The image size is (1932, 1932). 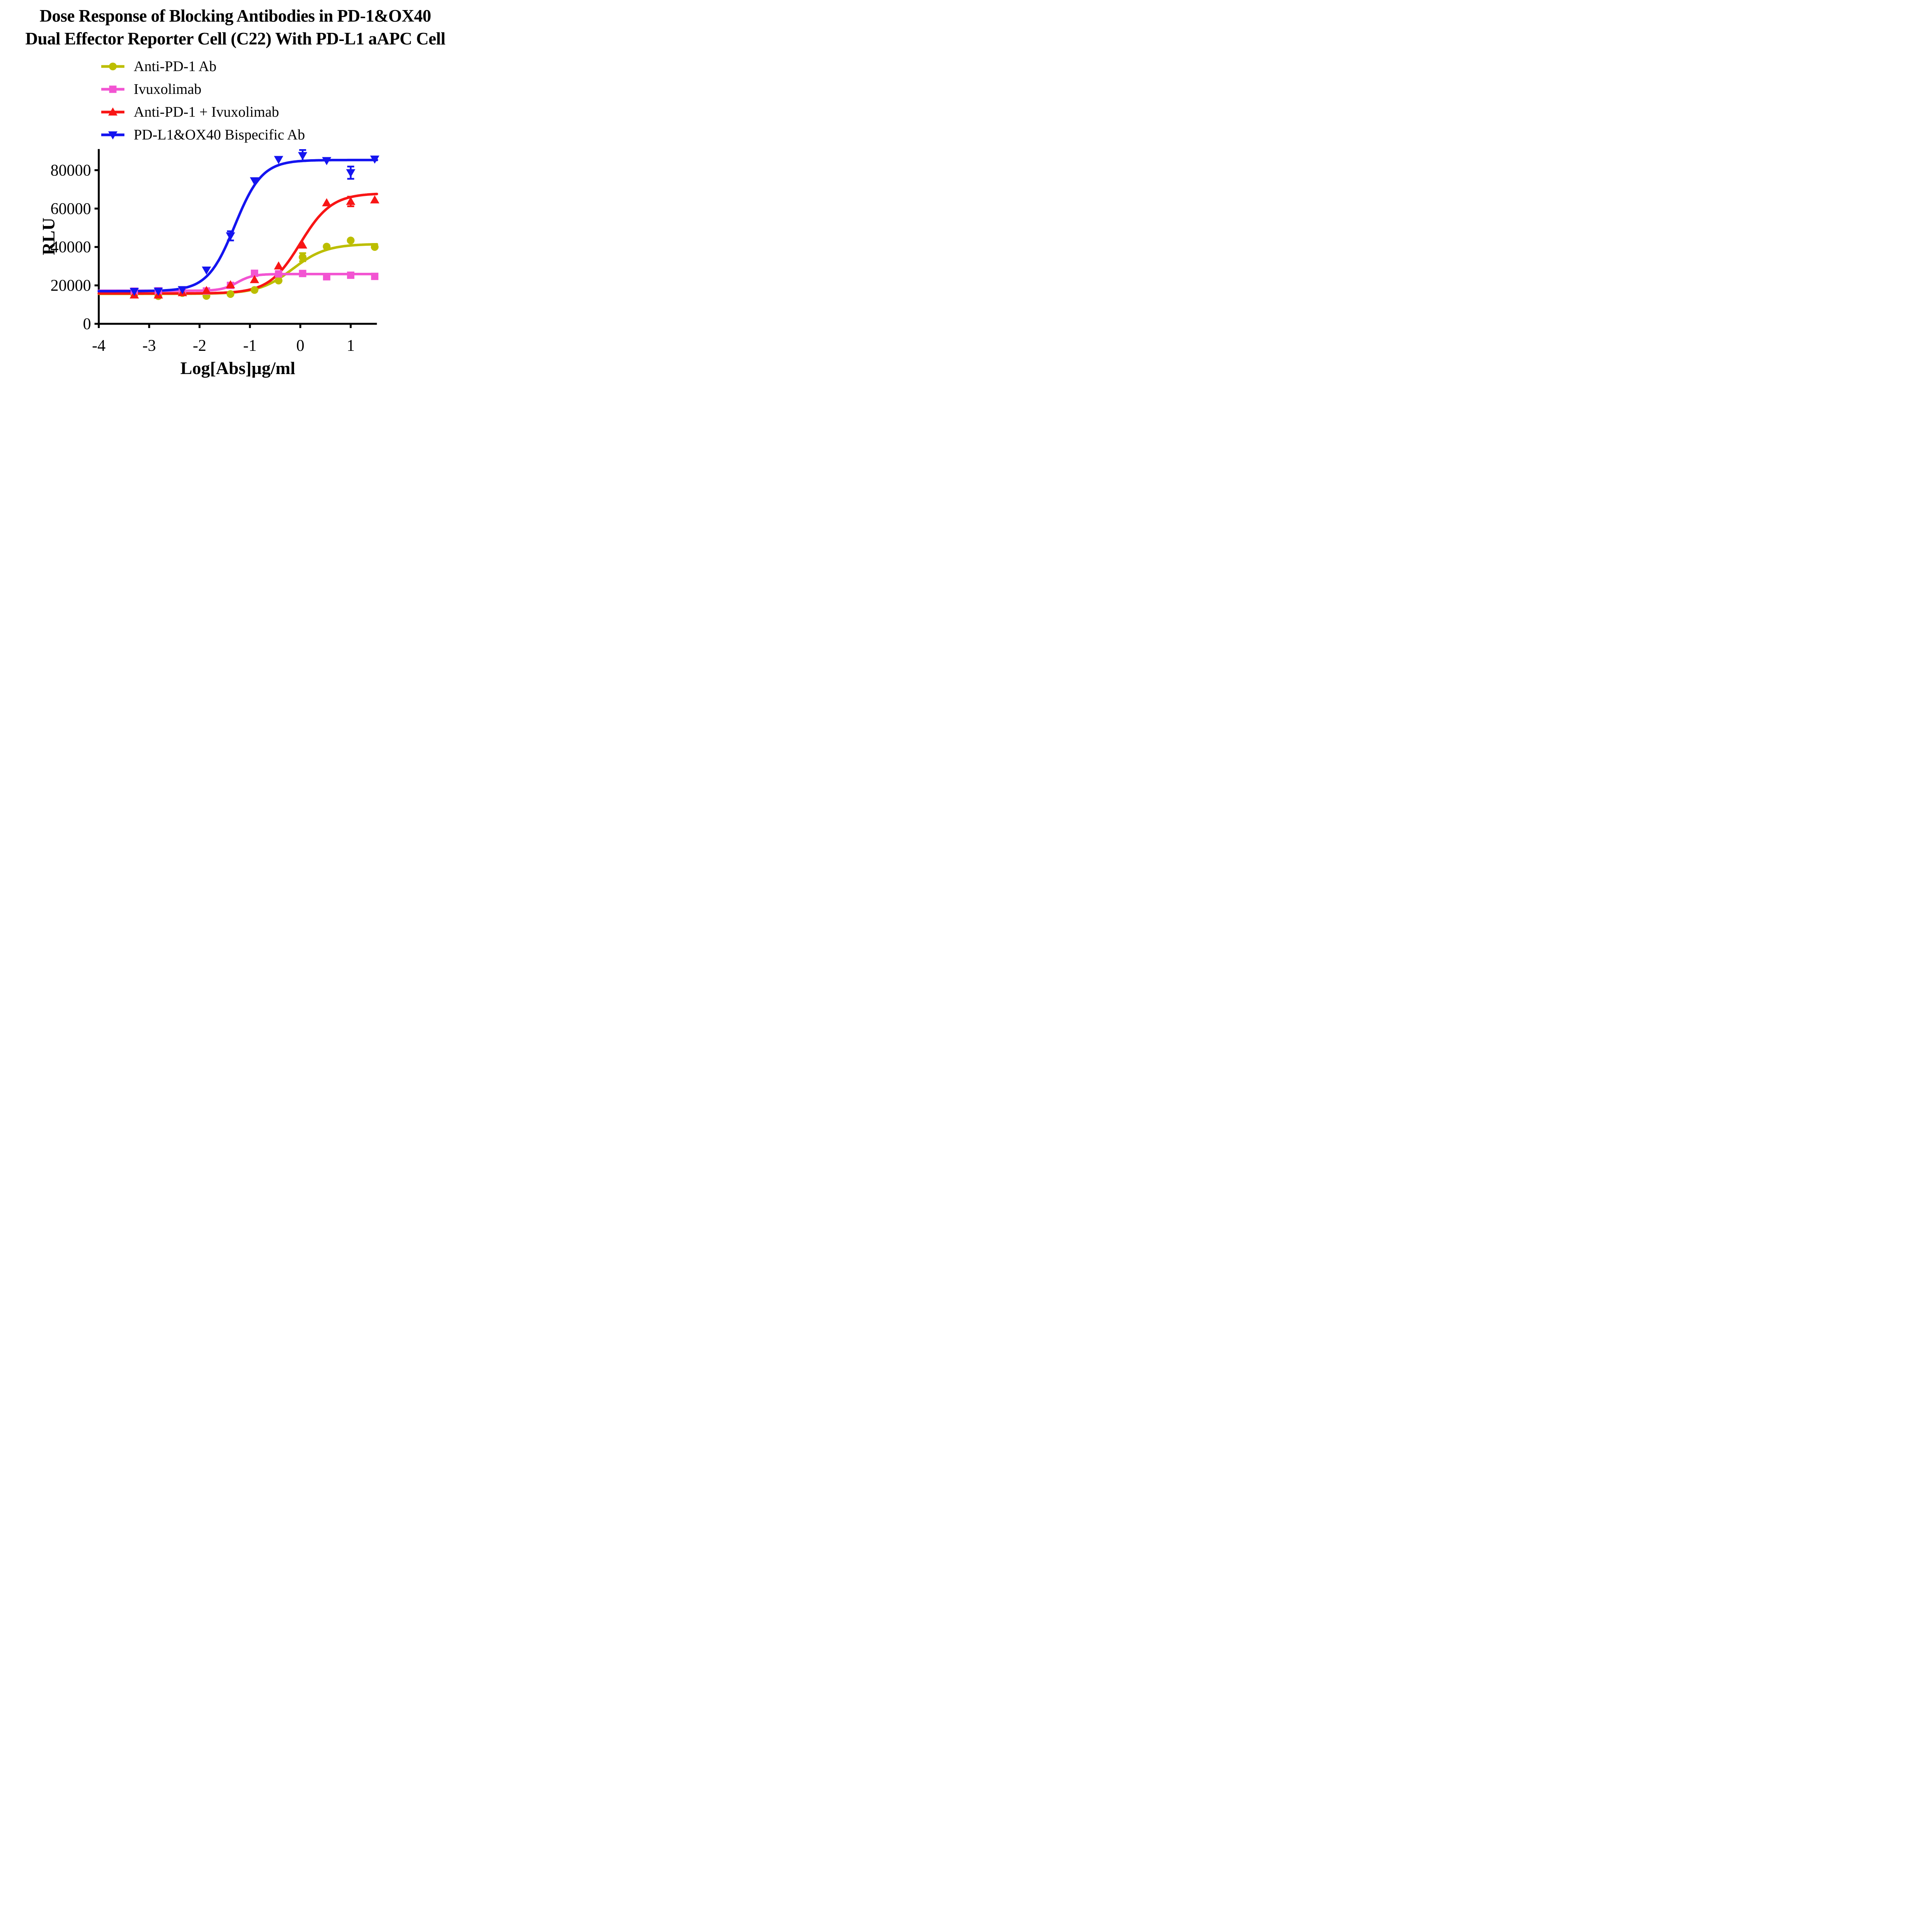 What do you see at coordinates (150, 346) in the screenshot?
I see `x-tick-label: -3` at bounding box center [150, 346].